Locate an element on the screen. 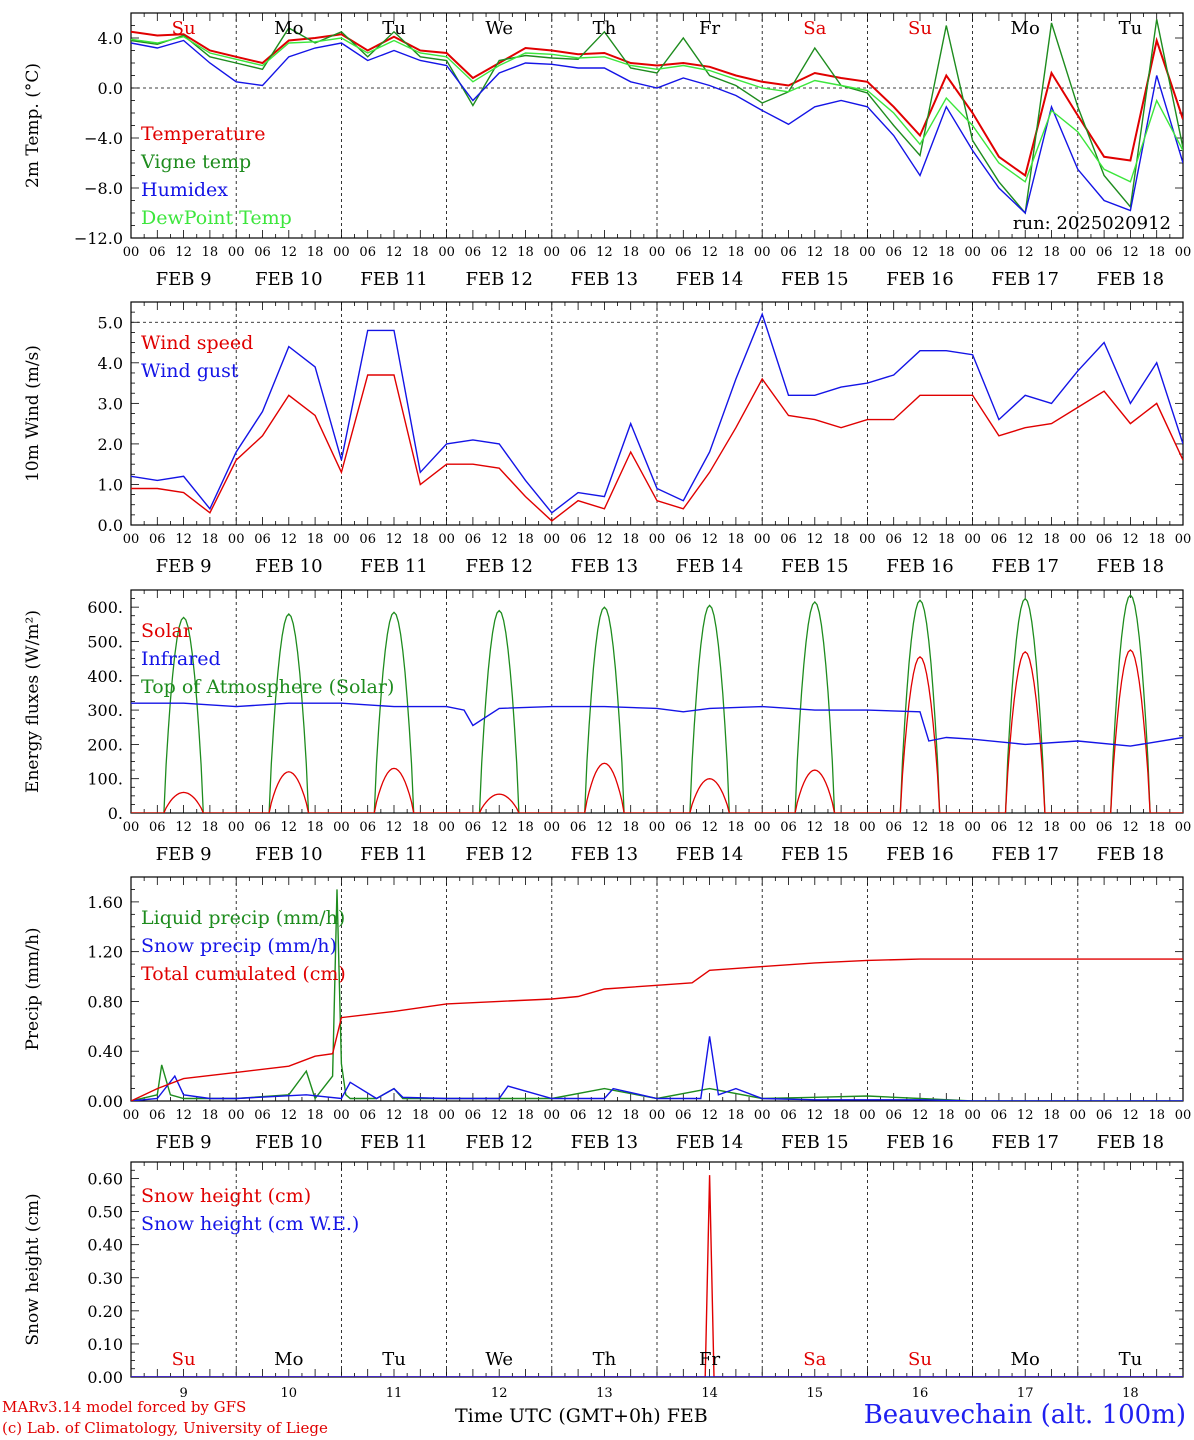 This screenshot has height=1440, width=1194. day-number: 15 is located at coordinates (815, 1393).